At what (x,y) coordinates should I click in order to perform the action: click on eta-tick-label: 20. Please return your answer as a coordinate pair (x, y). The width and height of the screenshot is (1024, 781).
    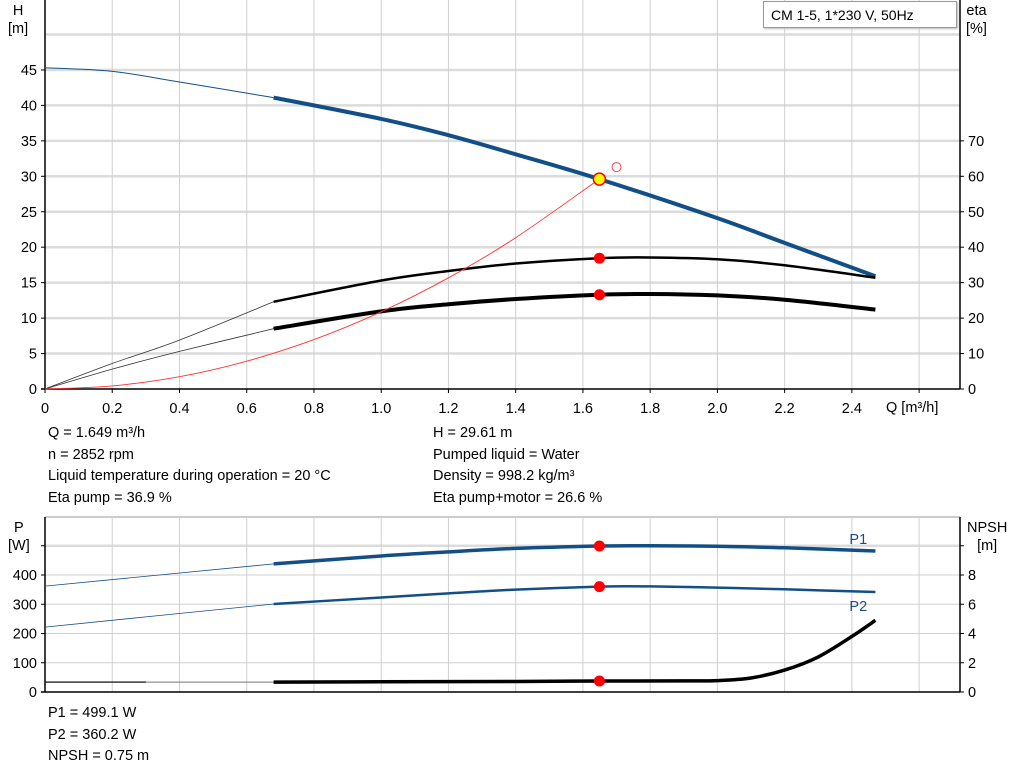
    Looking at the image, I should click on (976, 319).